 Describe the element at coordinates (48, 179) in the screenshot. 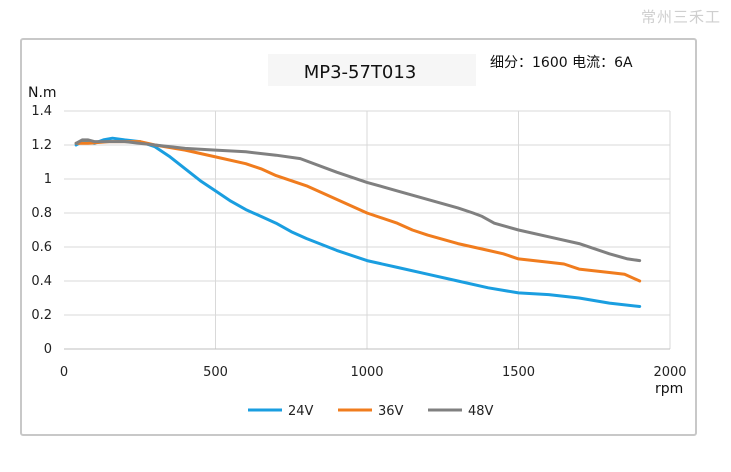

I see `y-tick-label: 1` at that location.